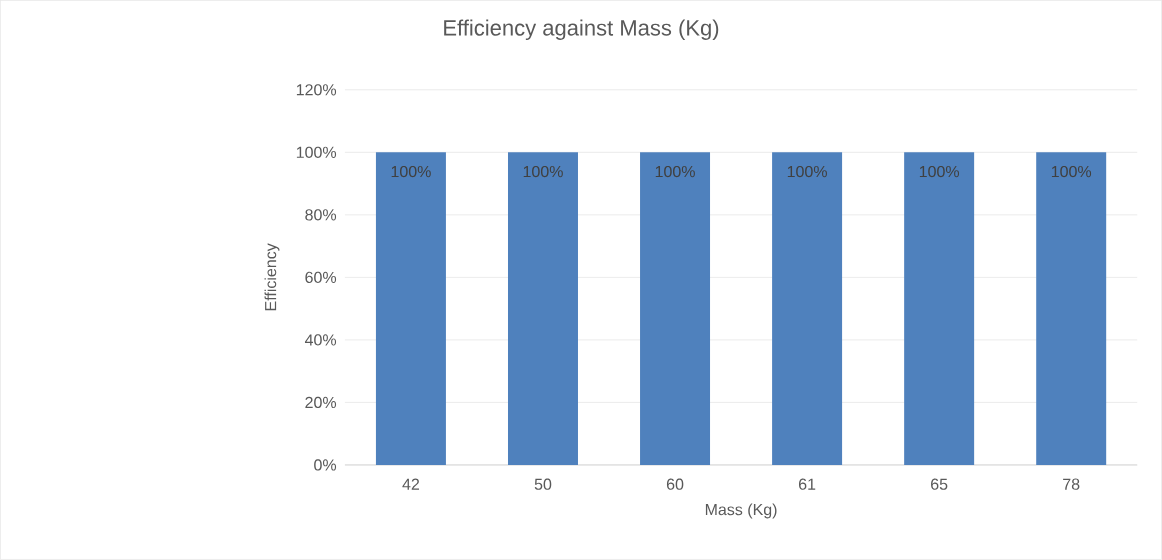  Describe the element at coordinates (675, 484) in the screenshot. I see `x-tick-label: 60` at that location.